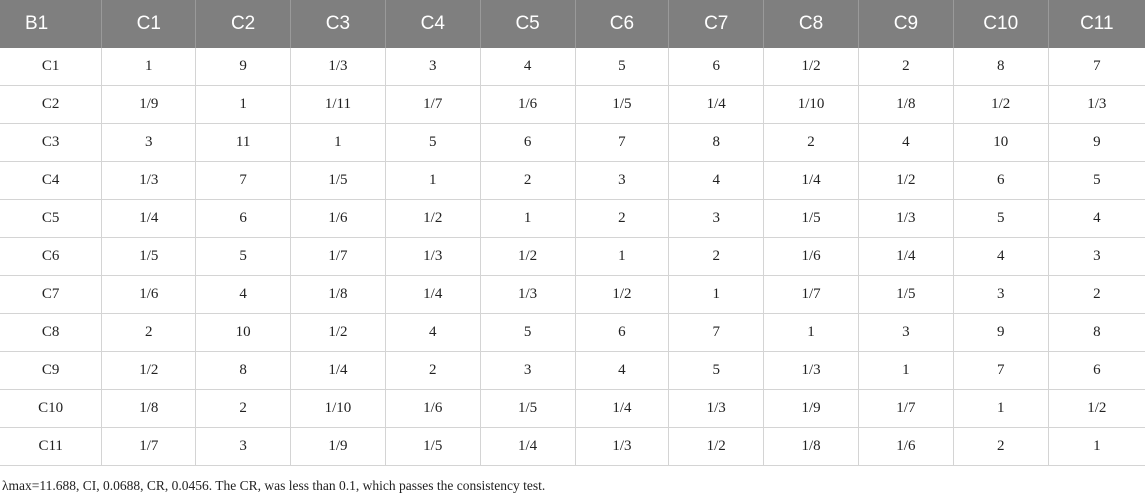  I want to click on row-label-cell: C4, so click(51, 180).